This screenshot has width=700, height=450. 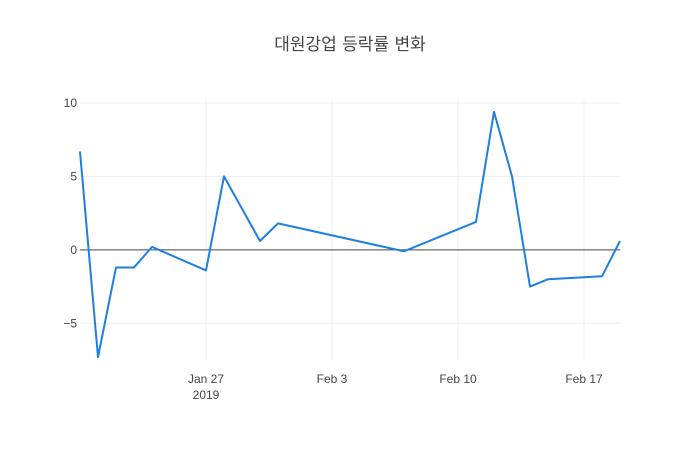 I want to click on y-tick-label: 5, so click(x=73, y=176).